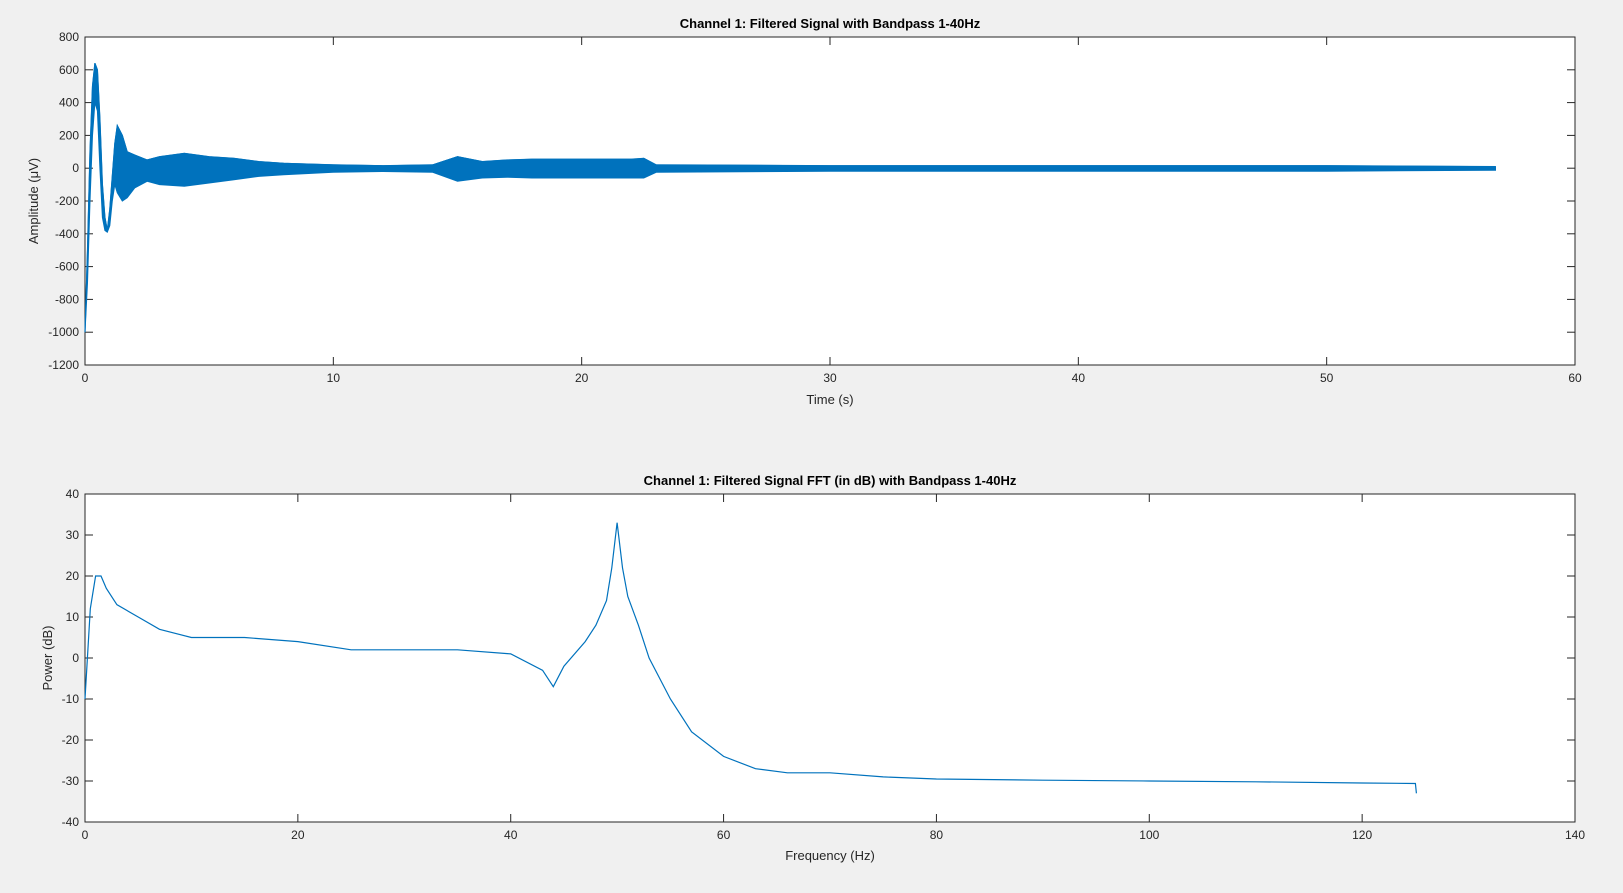 Image resolution: width=1623 pixels, height=893 pixels. Describe the element at coordinates (71, 822) in the screenshot. I see `fft-ytick-label: -40` at that location.